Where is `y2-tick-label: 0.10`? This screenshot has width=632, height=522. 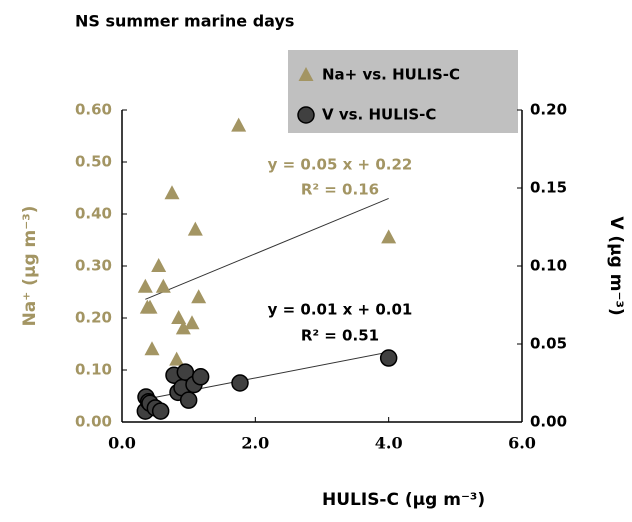 y2-tick-label: 0.10 is located at coordinates (548, 266).